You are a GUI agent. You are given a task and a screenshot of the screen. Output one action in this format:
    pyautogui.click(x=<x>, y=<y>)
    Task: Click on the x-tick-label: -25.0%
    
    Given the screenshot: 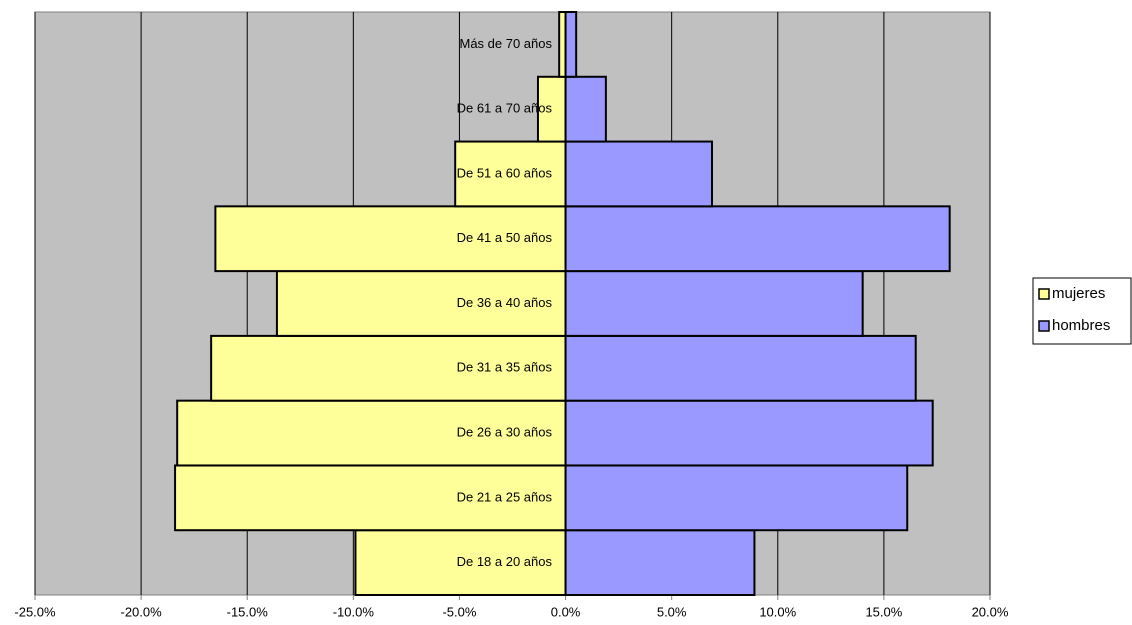 What is the action you would take?
    pyautogui.click(x=35, y=611)
    